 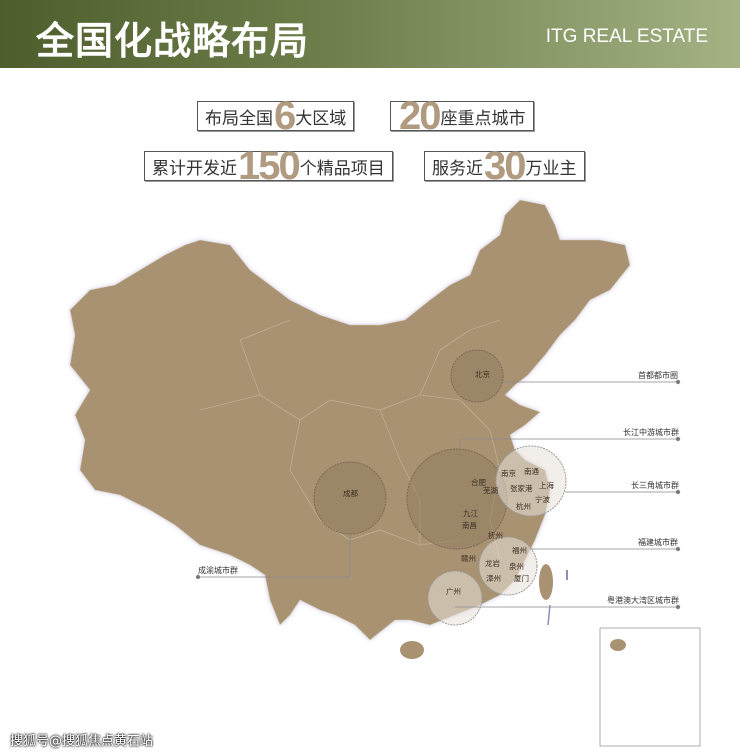 I want to click on city-label: 上海, so click(x=546, y=485).